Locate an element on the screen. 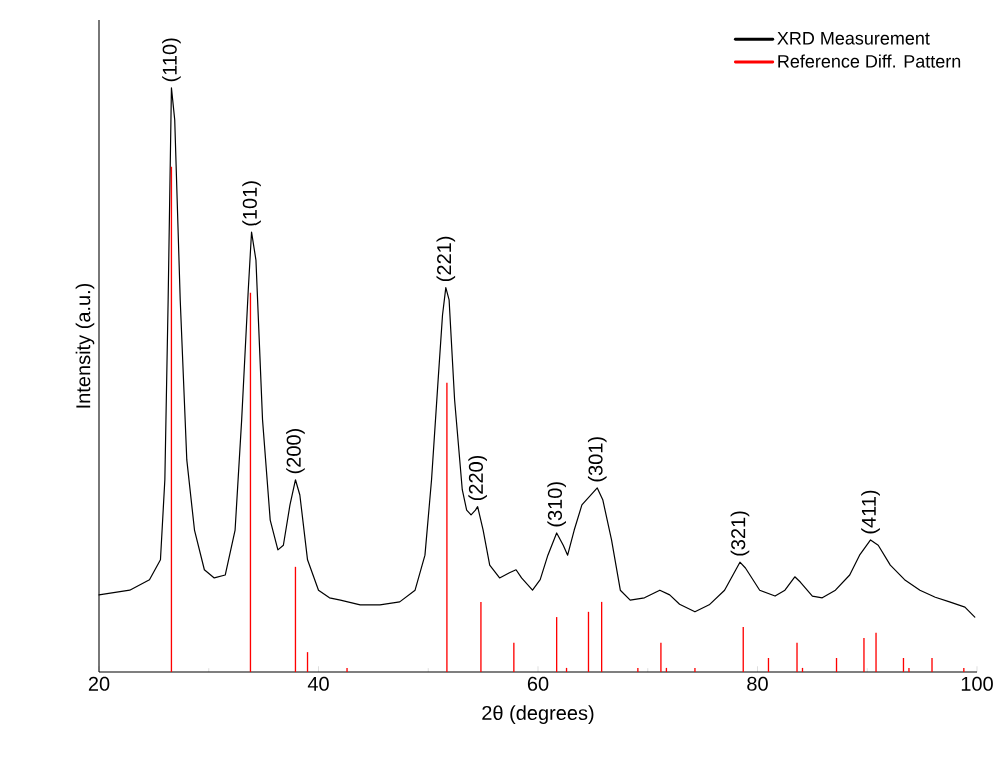 This screenshot has width=1004, height=779. annotation: (411) is located at coordinates (870, 512).